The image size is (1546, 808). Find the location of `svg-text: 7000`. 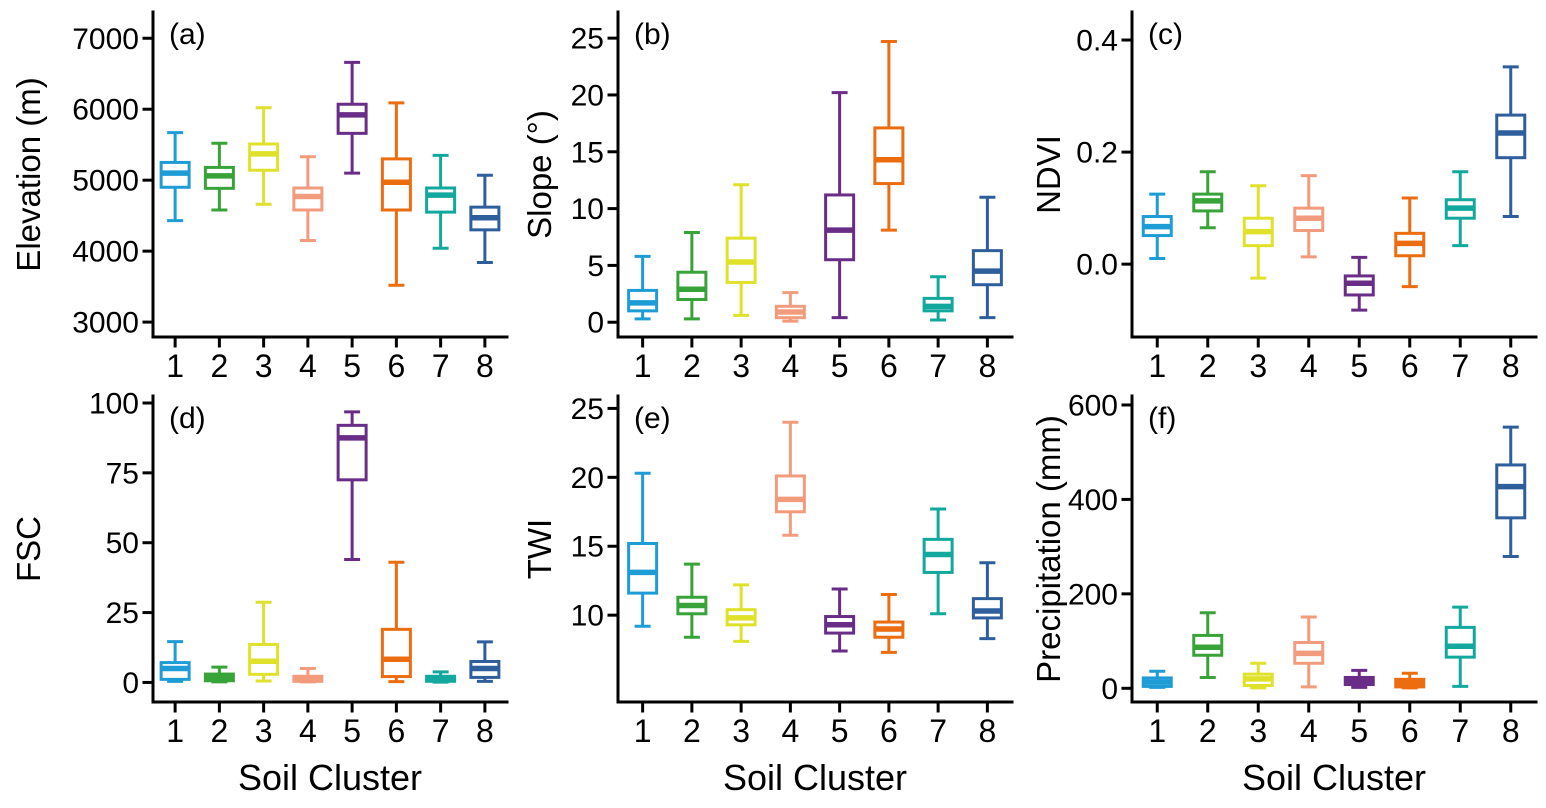

svg-text: 7000 is located at coordinates (105, 39).